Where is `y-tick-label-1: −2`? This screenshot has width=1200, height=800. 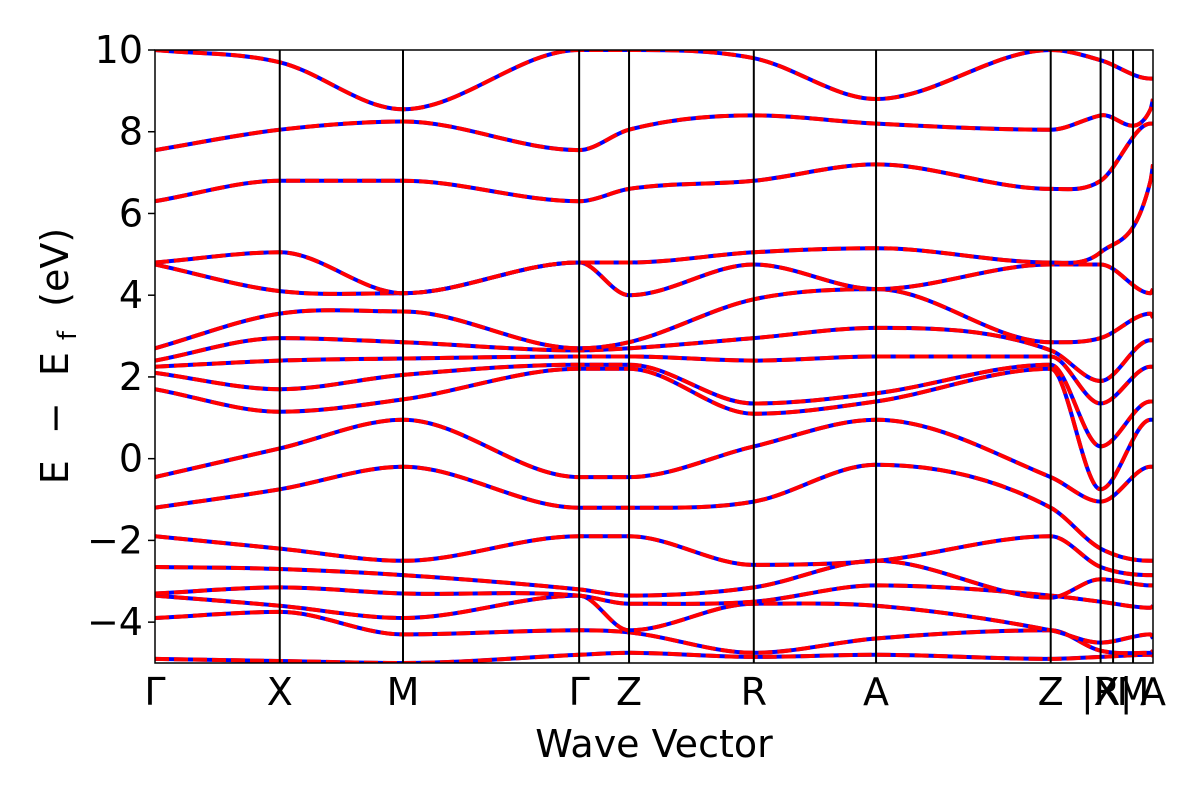
y-tick-label-1: −2 is located at coordinates (115, 540).